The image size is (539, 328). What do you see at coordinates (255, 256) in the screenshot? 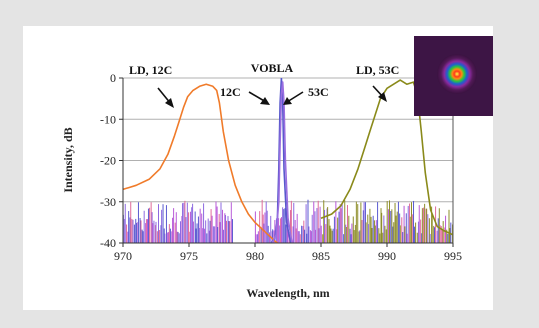
I see `x-tick-label: 980` at bounding box center [255, 256].